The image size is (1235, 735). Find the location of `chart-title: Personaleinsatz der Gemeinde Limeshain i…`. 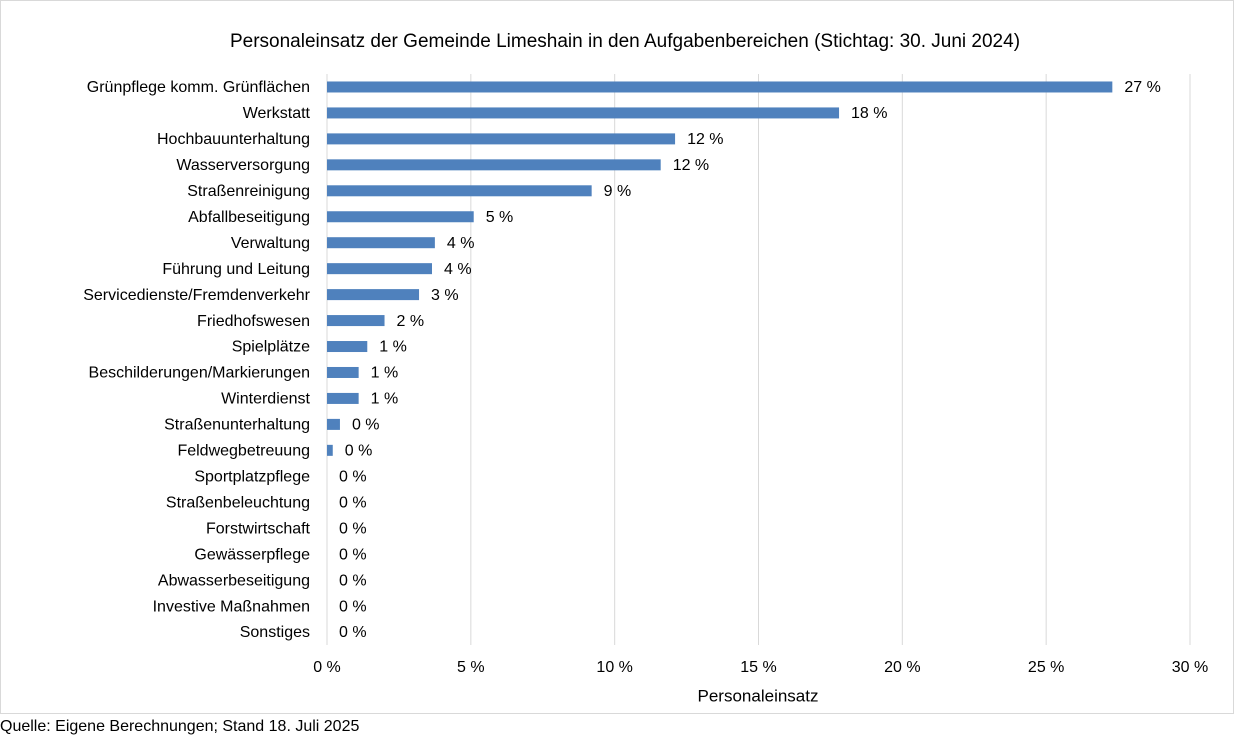

chart-title: Personaleinsatz der Gemeinde Limeshain i… is located at coordinates (625, 41).